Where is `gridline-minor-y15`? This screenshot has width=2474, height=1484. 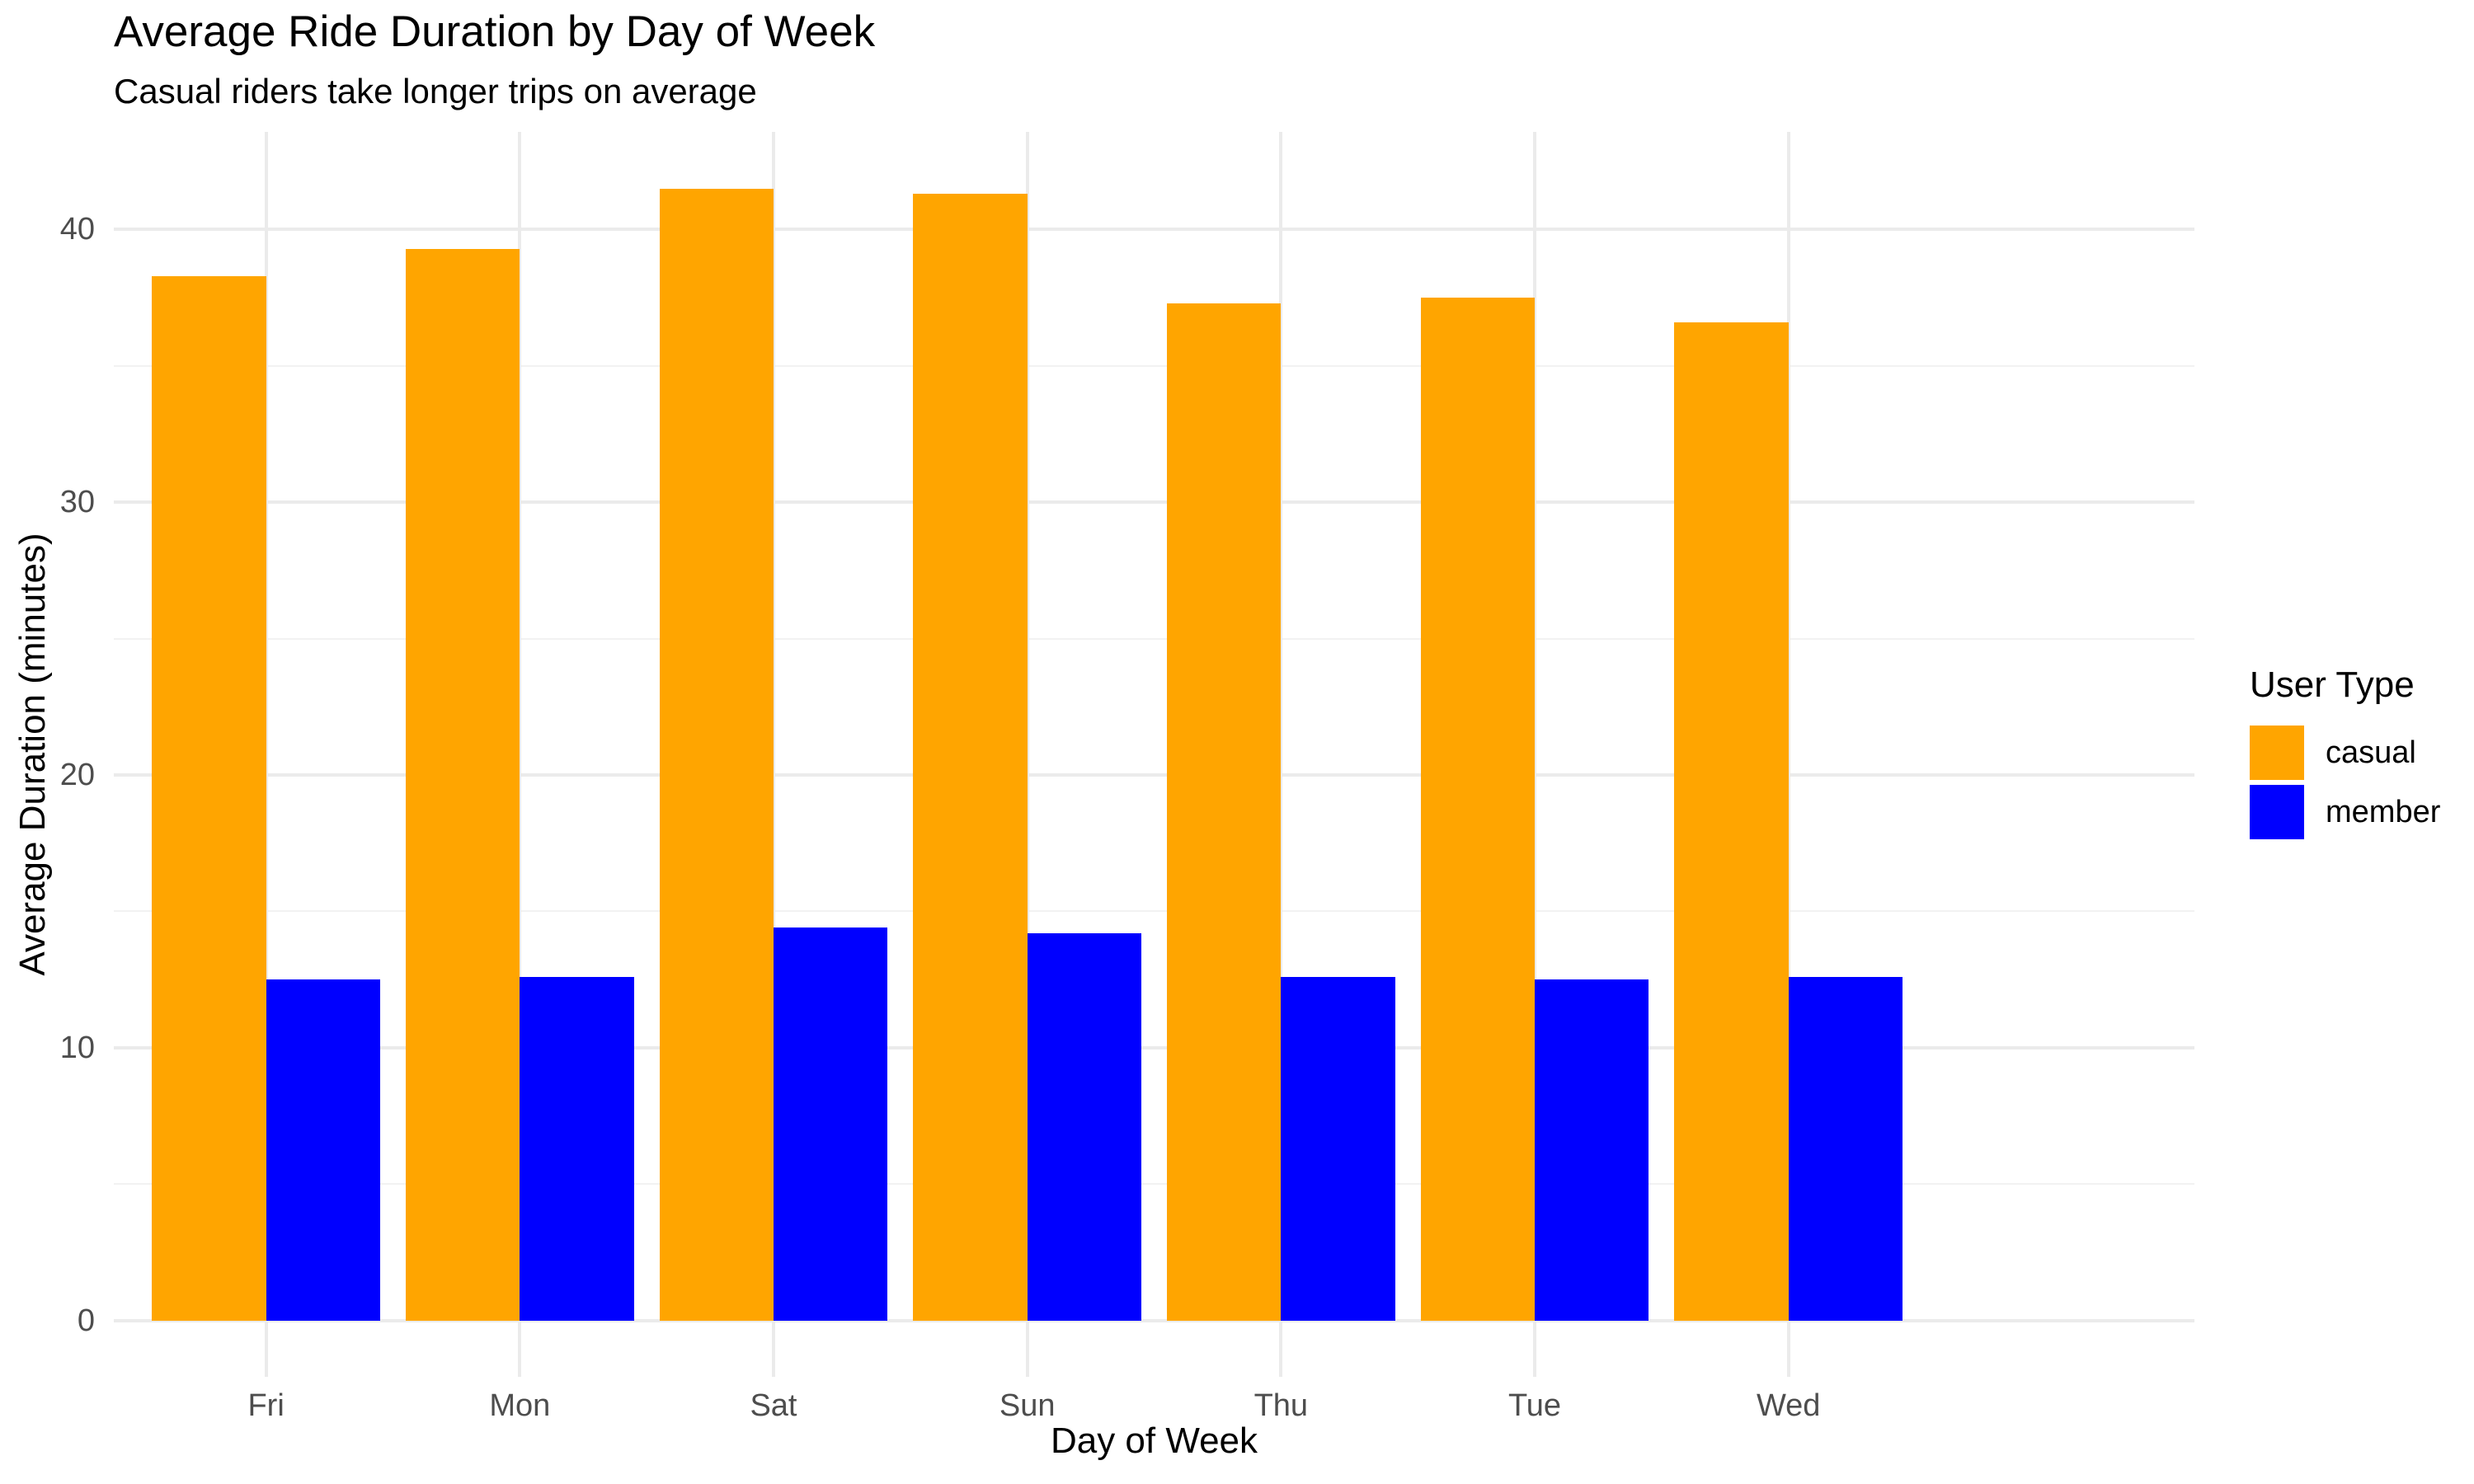 gridline-minor-y15 is located at coordinates (1154, 911).